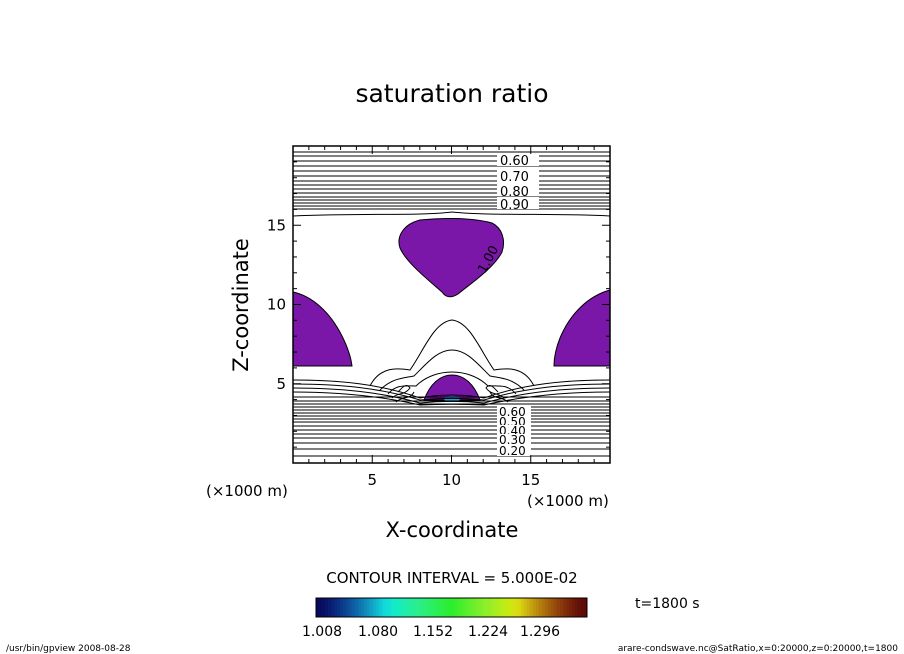 This screenshot has height=654, width=904. I want to click on contour-label: 0.80, so click(514, 192).